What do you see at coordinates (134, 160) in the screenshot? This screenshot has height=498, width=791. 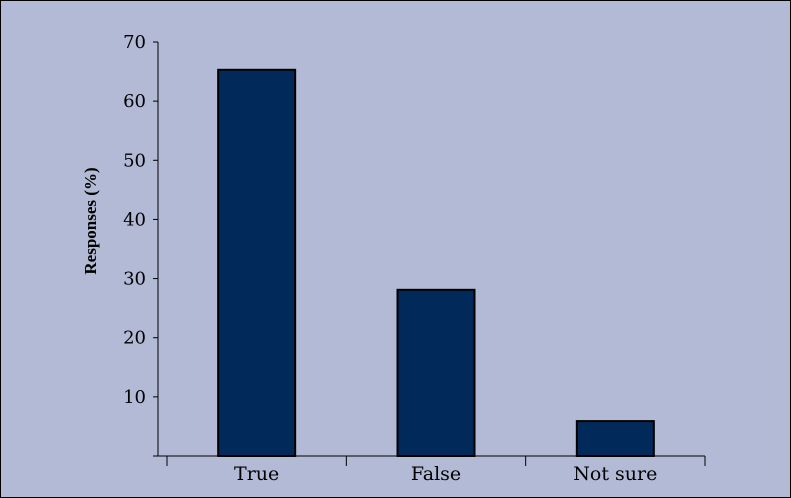 I see `y-tick-label: 50` at bounding box center [134, 160].